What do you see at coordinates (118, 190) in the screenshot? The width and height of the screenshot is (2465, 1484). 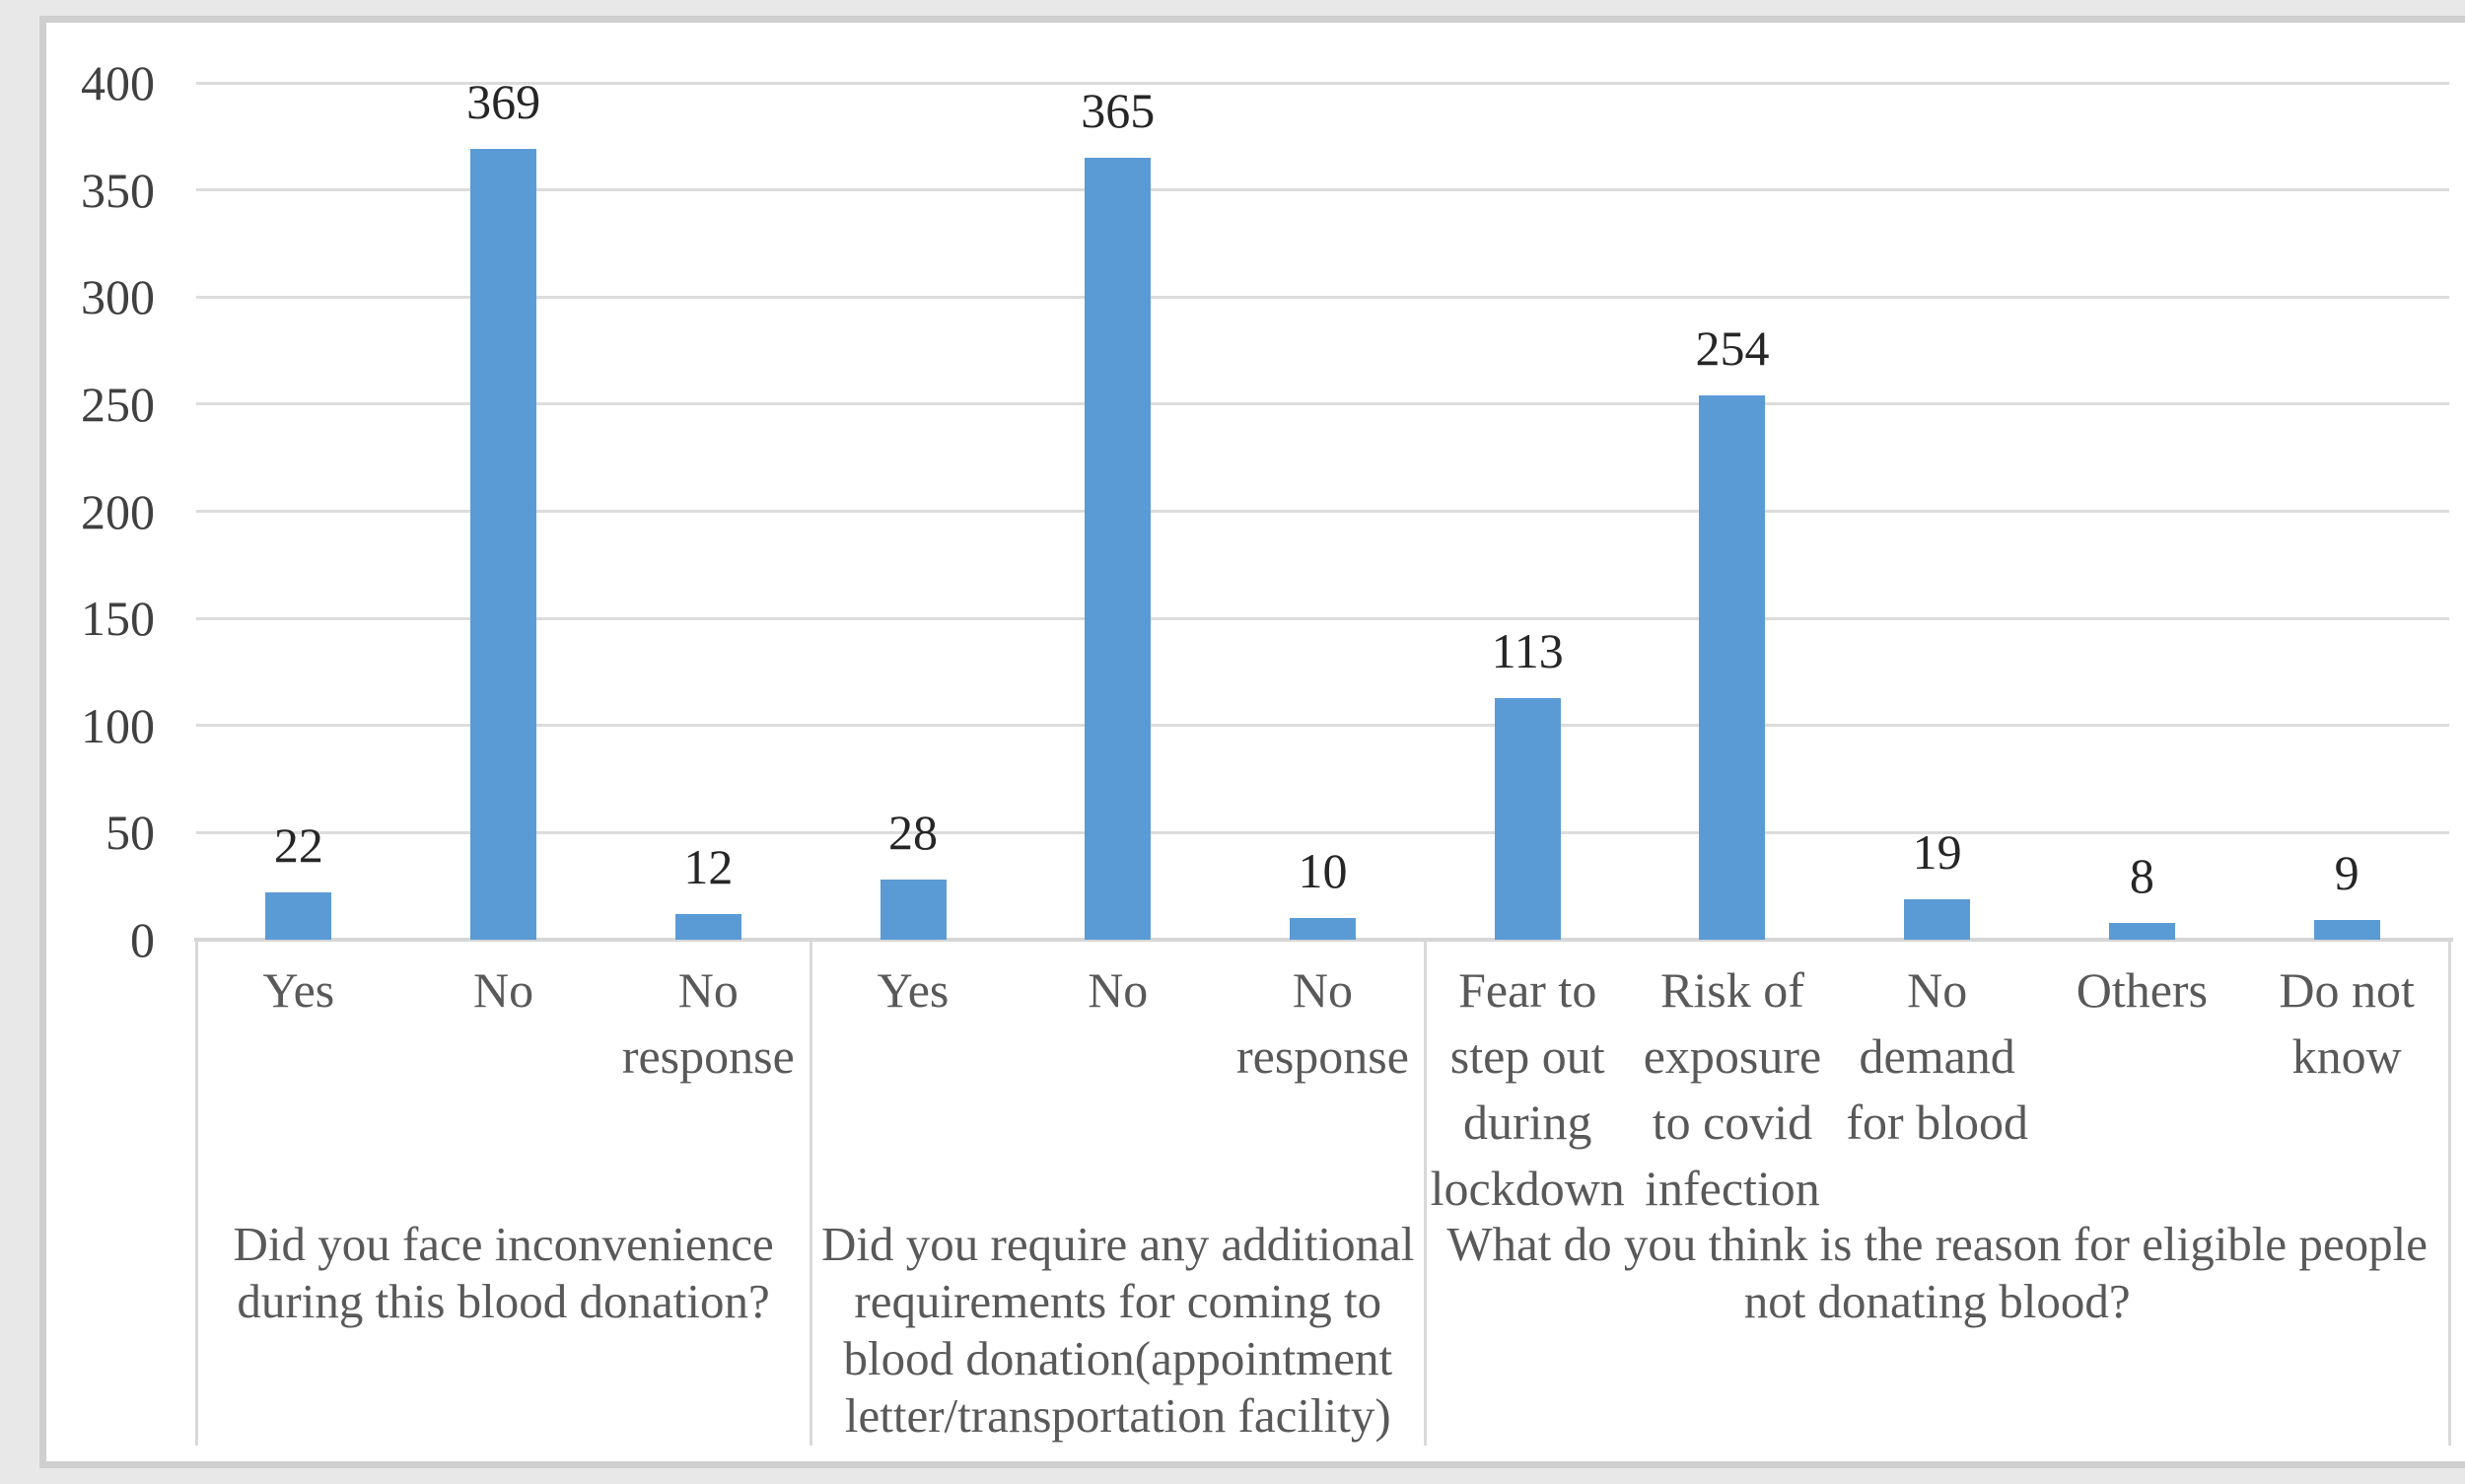 I see `y-tick-label-350: 350` at bounding box center [118, 190].